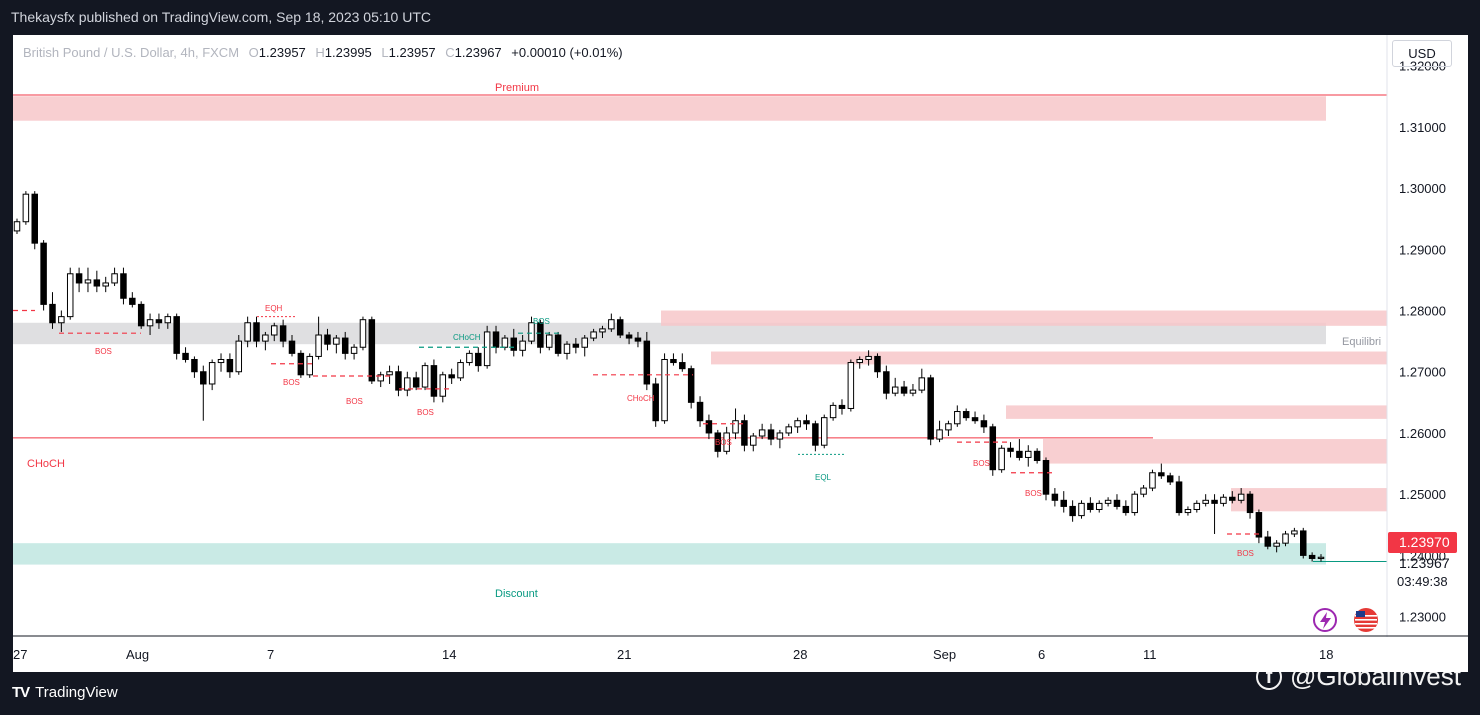  Describe the element at coordinates (641, 398) in the screenshot. I see `structure-label-choch: CHoCH` at that location.